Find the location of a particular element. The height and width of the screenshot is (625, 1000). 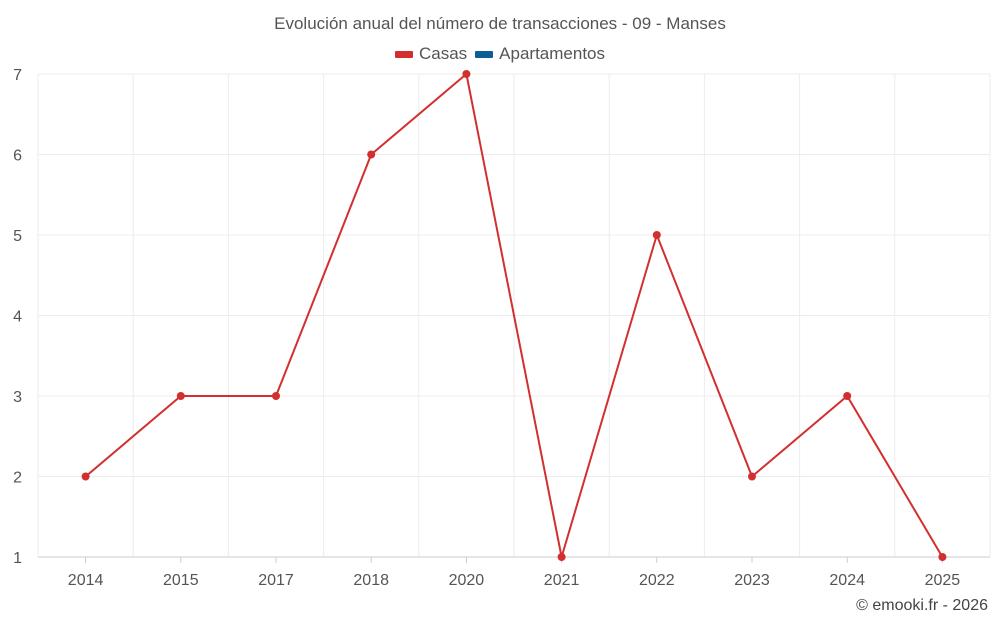

x-tick-label: 2024 is located at coordinates (847, 580).